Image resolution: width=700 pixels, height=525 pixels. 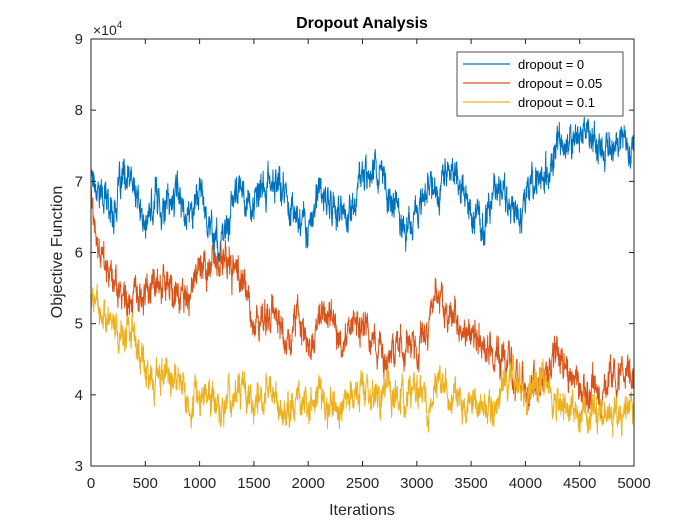 I want to click on y-tick-label: 6, so click(x=79, y=253).